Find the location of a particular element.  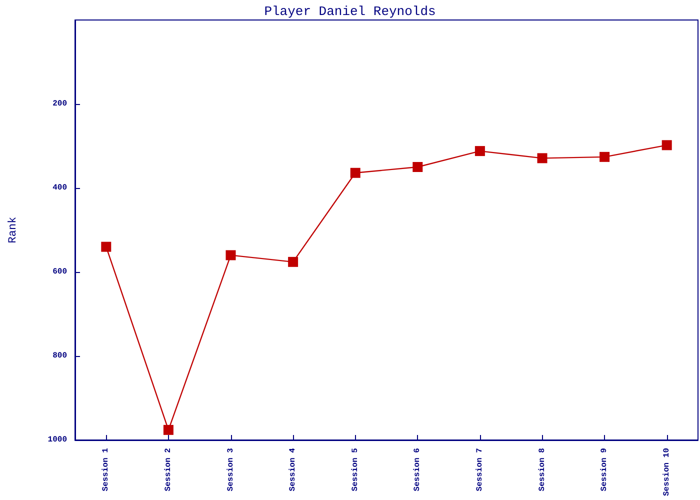

x-tick-label: Session 3 is located at coordinates (231, 470).